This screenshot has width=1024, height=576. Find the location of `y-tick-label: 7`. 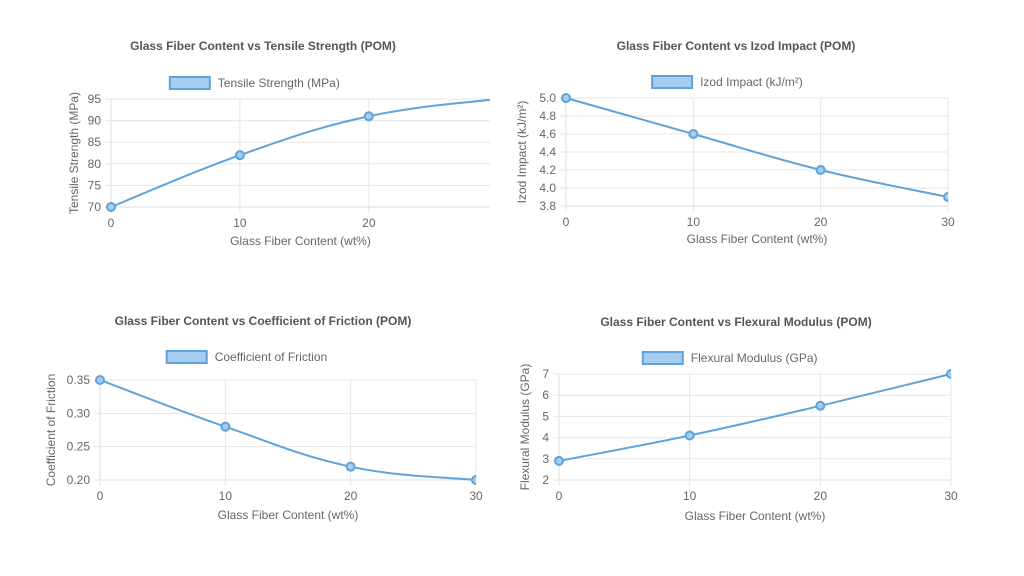

y-tick-label: 7 is located at coordinates (545, 374).